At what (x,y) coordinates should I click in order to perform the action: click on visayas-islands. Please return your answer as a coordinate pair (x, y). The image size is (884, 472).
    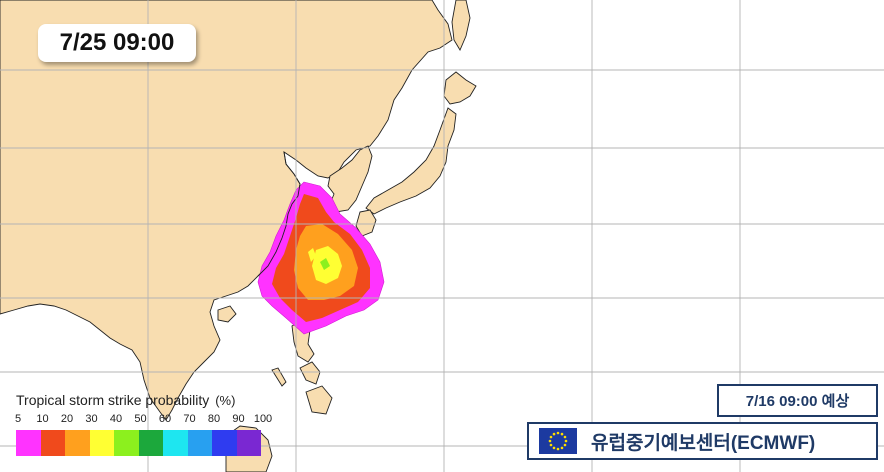
    Looking at the image, I should click on (310, 373).